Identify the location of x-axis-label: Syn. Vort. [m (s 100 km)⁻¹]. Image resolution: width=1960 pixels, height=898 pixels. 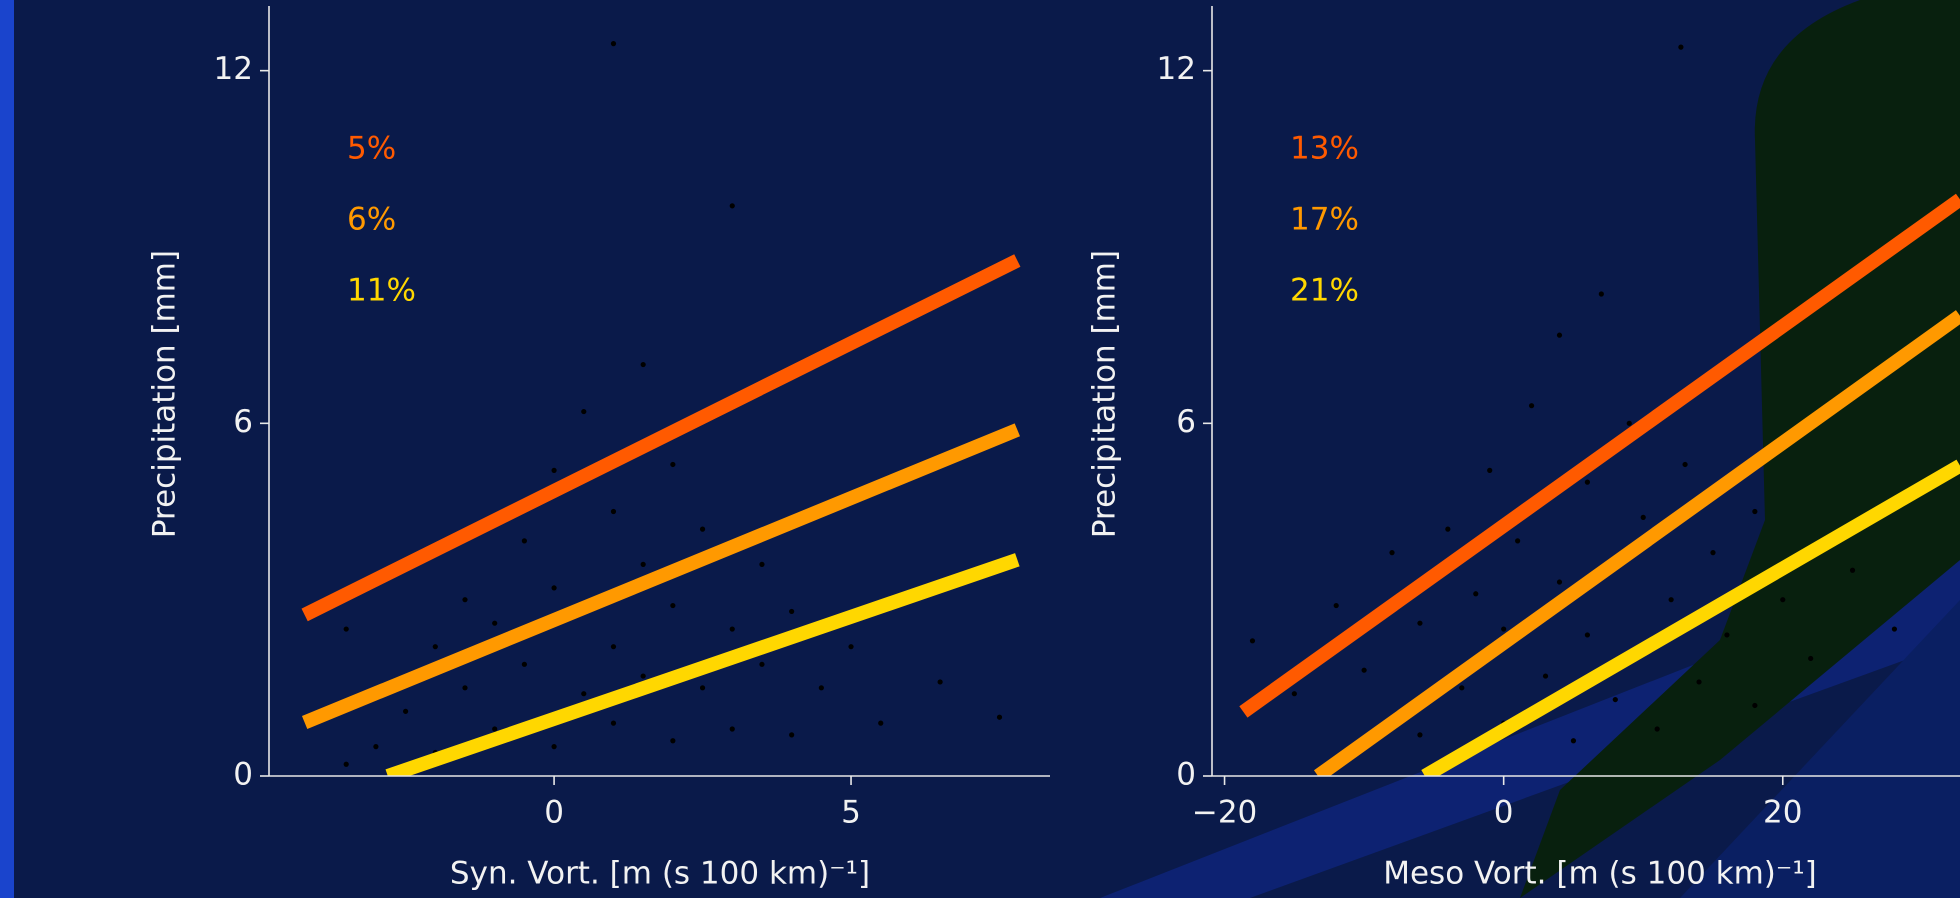
(660, 874).